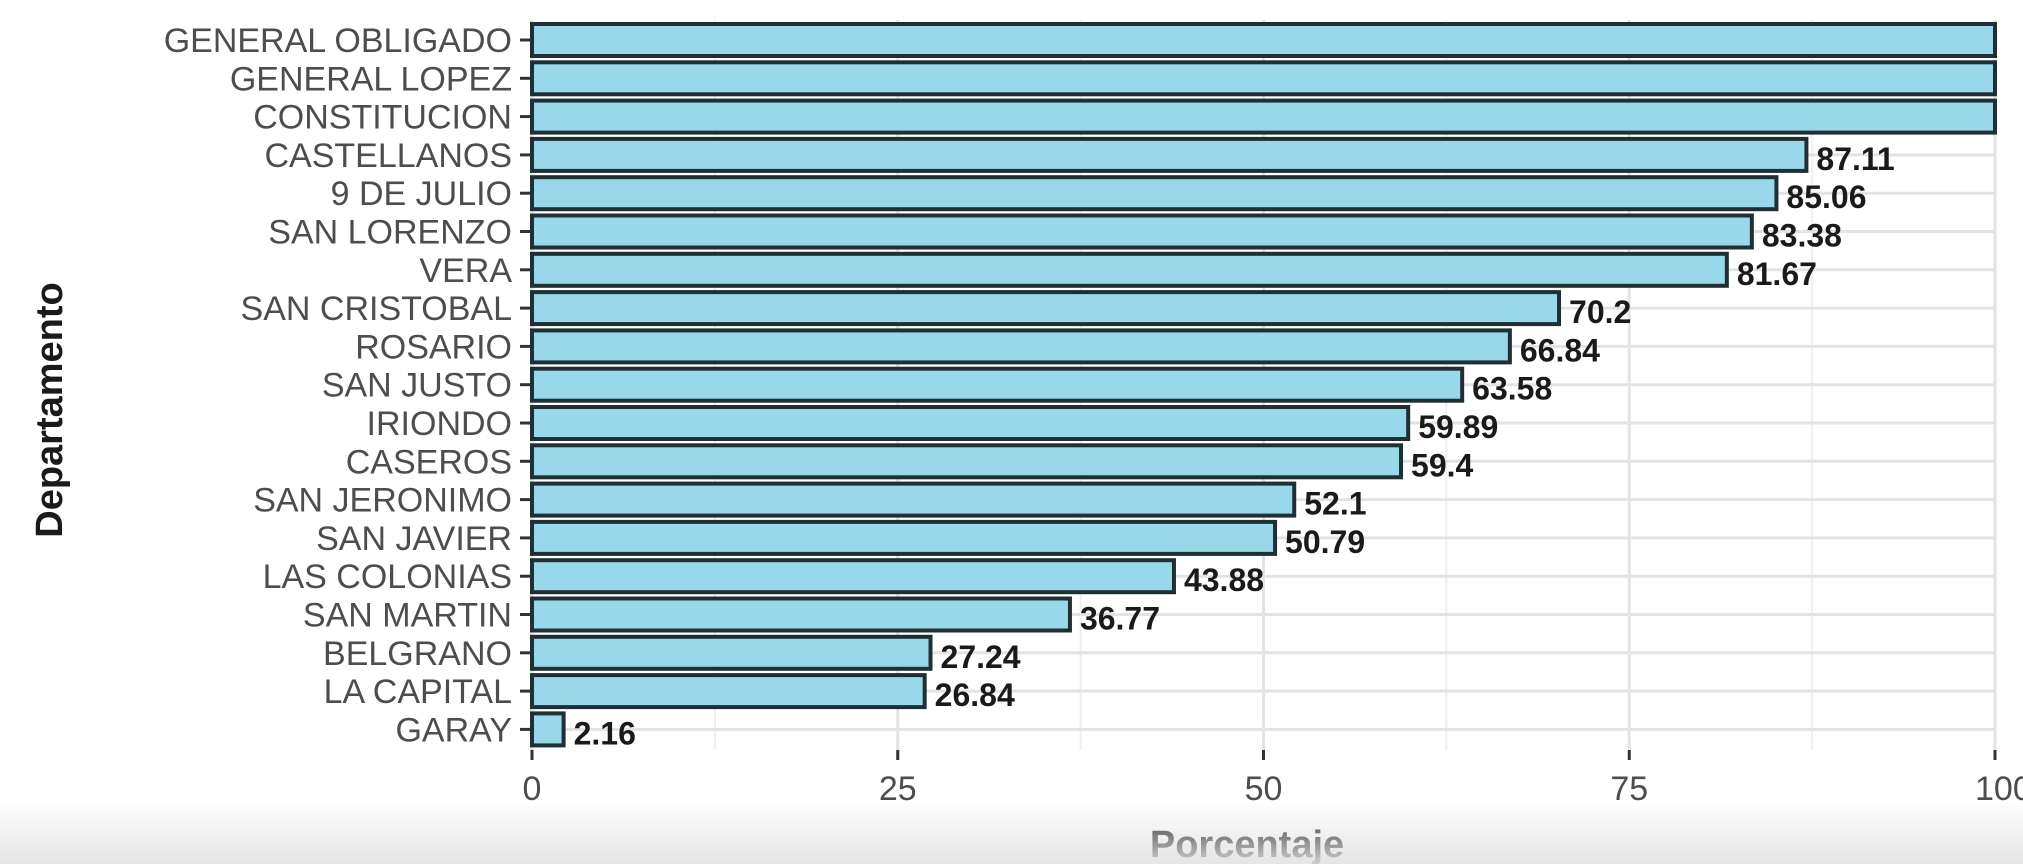 The height and width of the screenshot is (864, 2023). What do you see at coordinates (975, 695) in the screenshot?
I see `data-label: 26.84` at bounding box center [975, 695].